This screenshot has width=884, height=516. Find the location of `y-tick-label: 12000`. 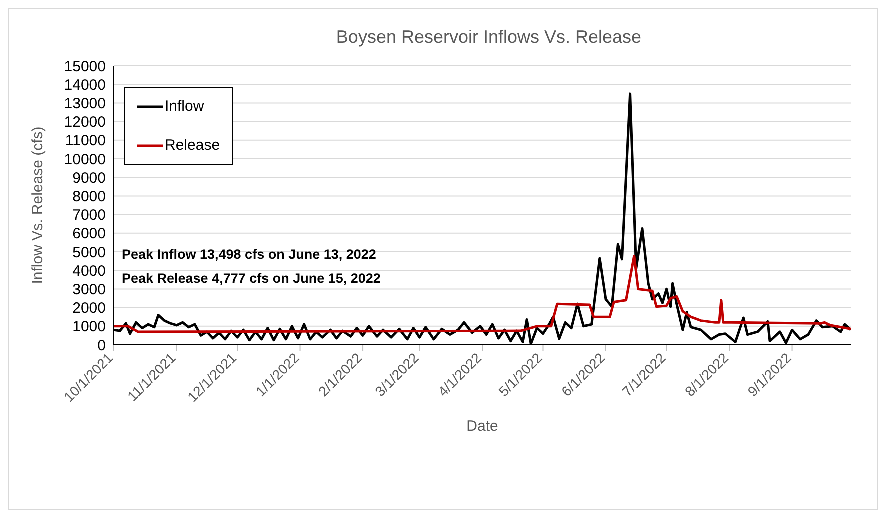

y-tick-label: 12000 is located at coordinates (85, 123).